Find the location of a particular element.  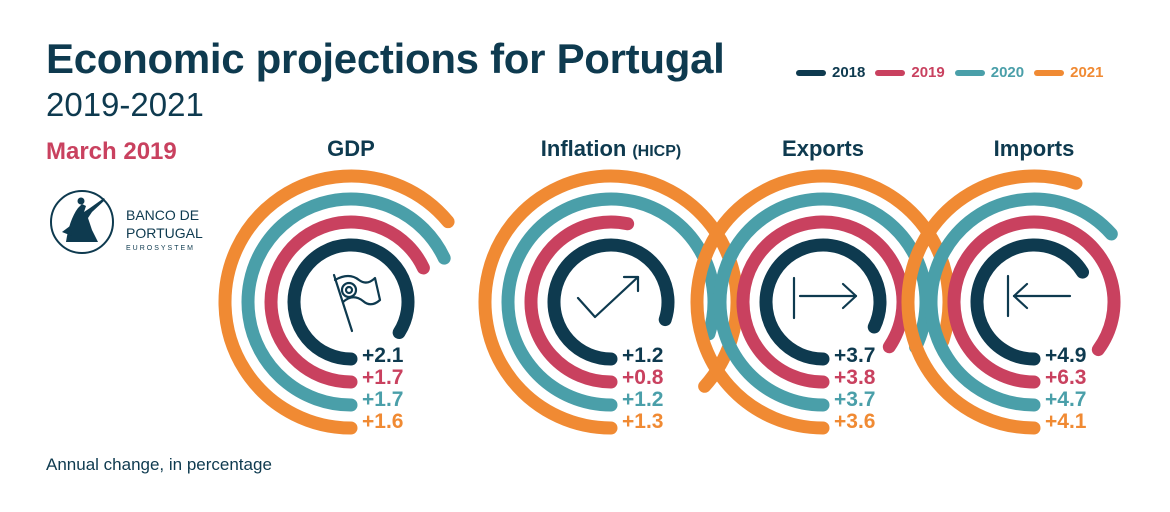

legend-label-2018: 2018 is located at coordinates (849, 72).